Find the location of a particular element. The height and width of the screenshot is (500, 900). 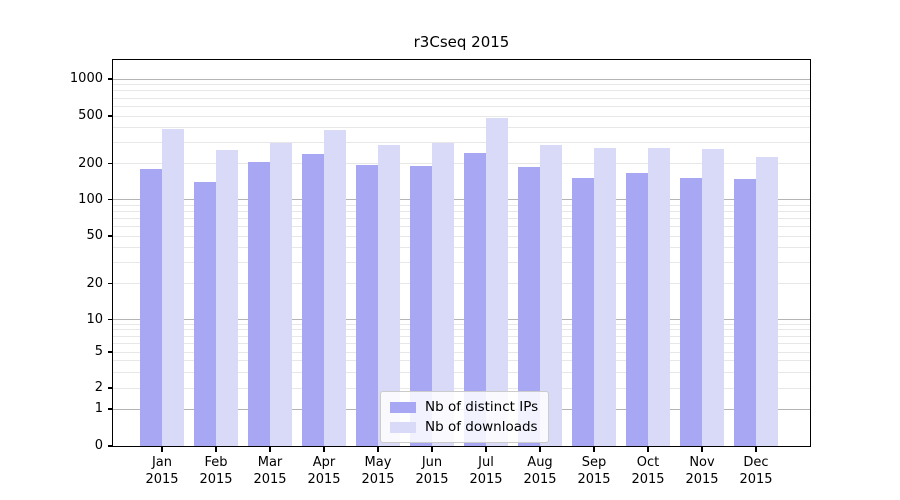

x-axis-tick-label: May 2015 is located at coordinates (378, 471).